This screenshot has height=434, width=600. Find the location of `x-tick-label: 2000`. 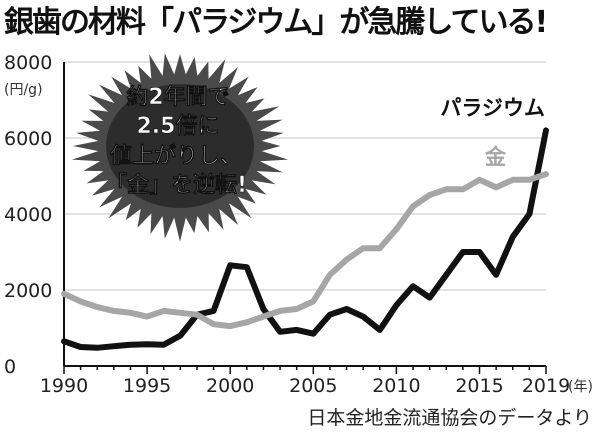

x-tick-label: 2000 is located at coordinates (230, 386).